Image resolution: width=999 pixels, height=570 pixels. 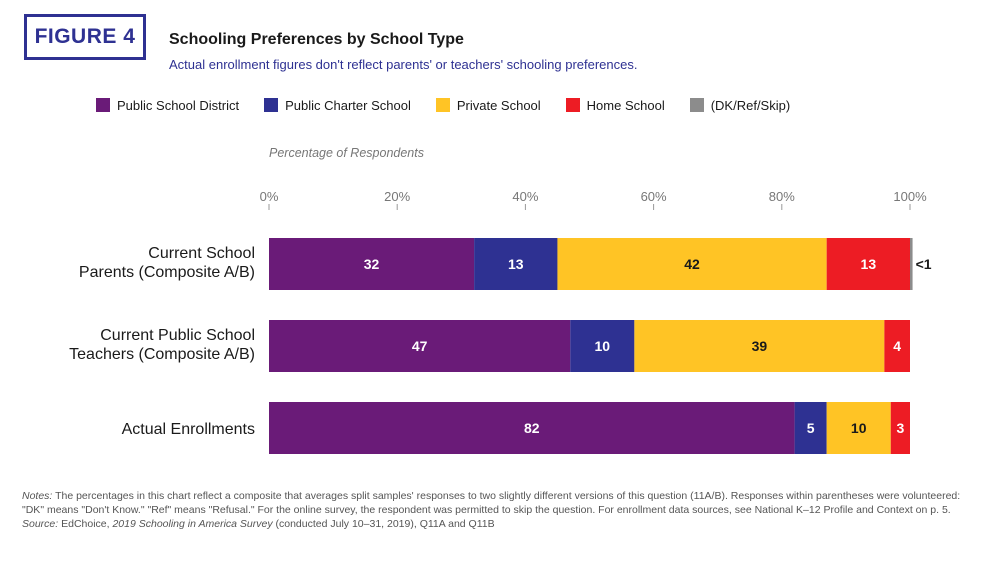 I want to click on data-label: 3, so click(x=900, y=428).